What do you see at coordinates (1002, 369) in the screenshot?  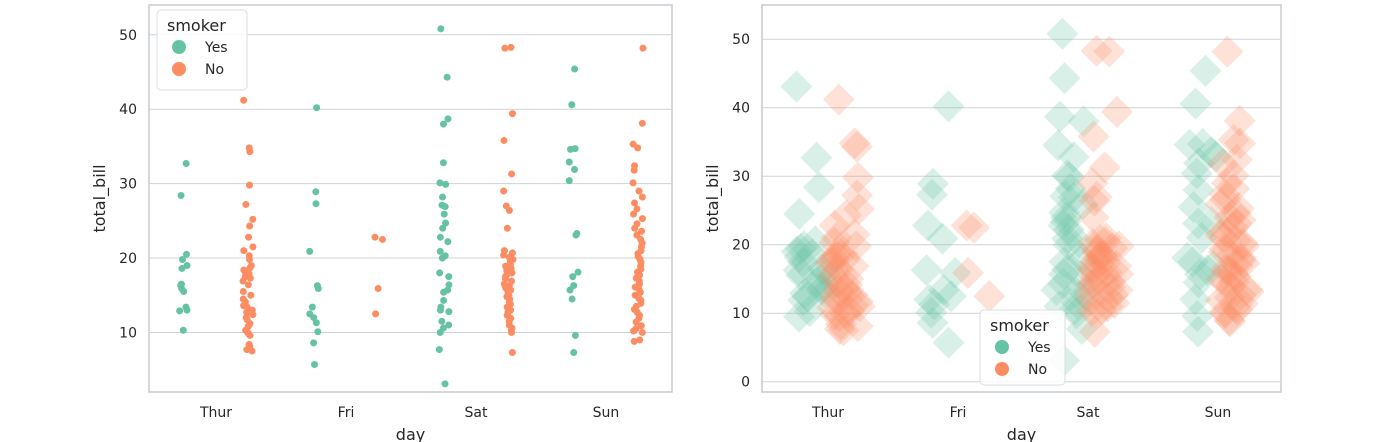 I see `right-legend-marker-no` at bounding box center [1002, 369].